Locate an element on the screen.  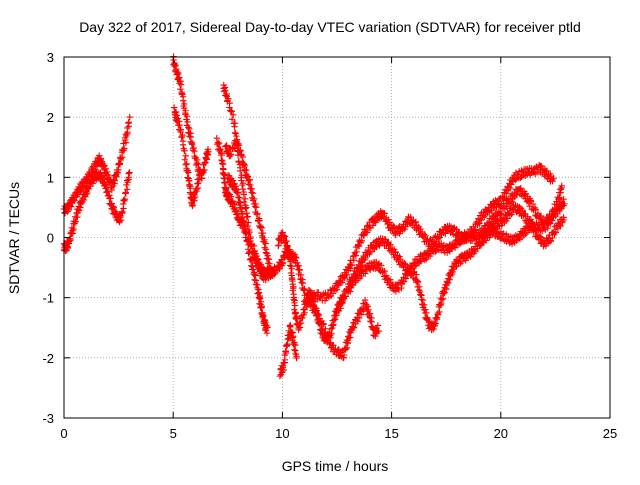
y-tick-label: 1 is located at coordinates (50, 177).